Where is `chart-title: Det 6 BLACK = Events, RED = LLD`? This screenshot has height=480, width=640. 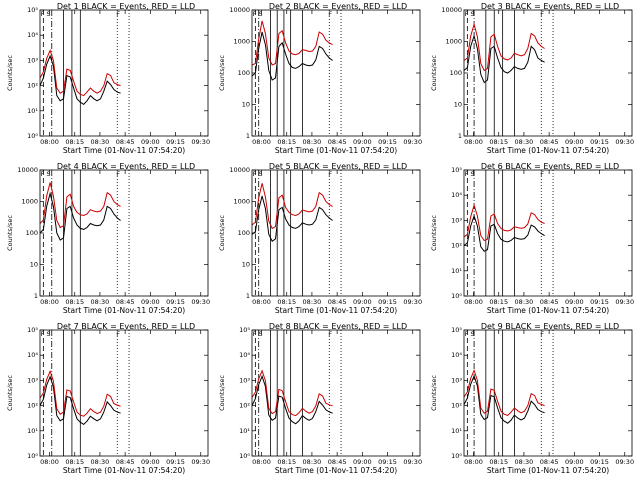
chart-title: Det 6 BLACK = Events, RED = LLD is located at coordinates (550, 166).